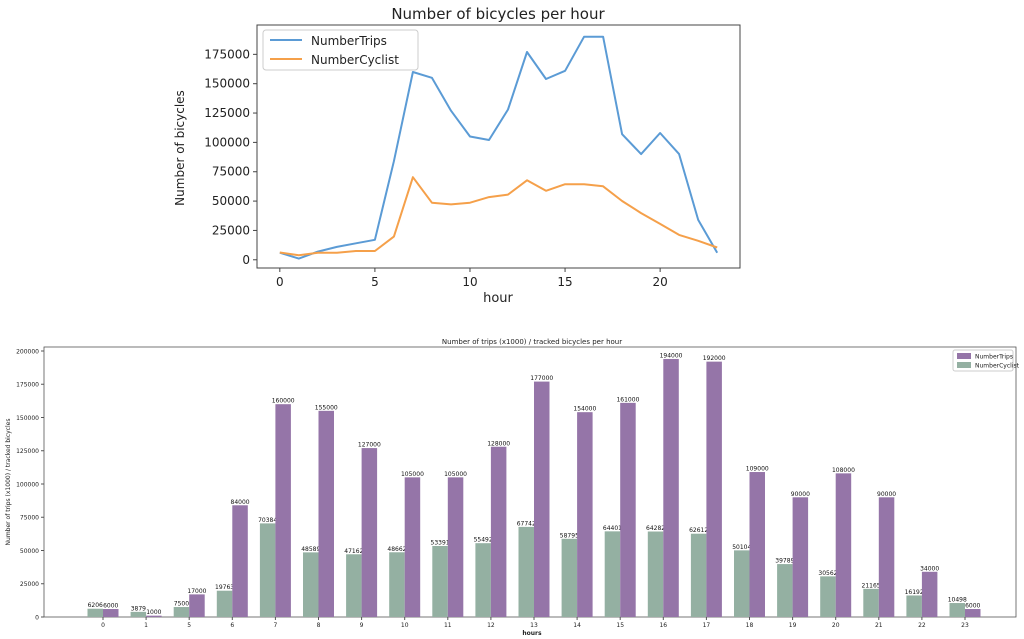 This screenshot has width=1024, height=639. What do you see at coordinates (396, 549) in the screenshot?
I see `bar-value-label: 48662` at bounding box center [396, 549].